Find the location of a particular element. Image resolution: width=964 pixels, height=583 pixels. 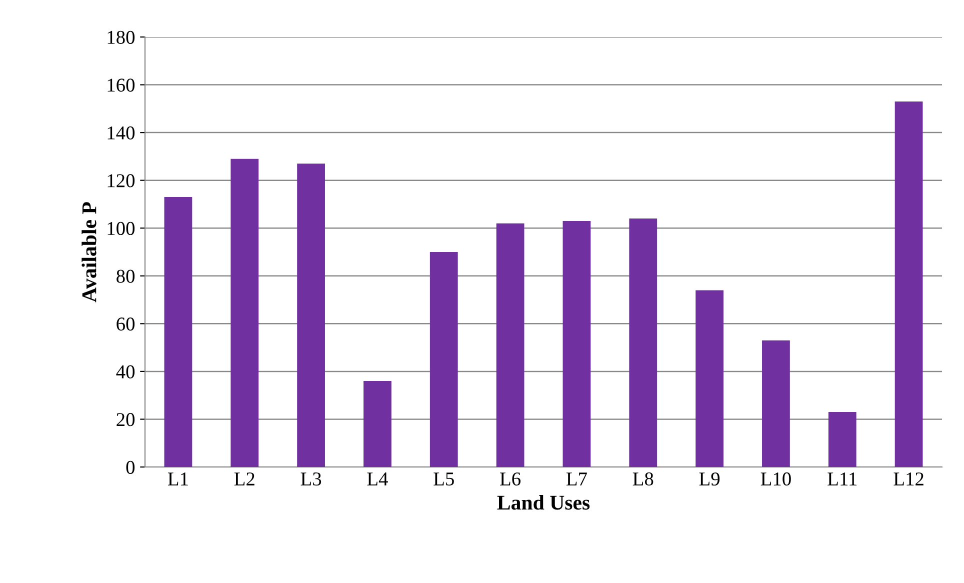

x-tick-label: L8 is located at coordinates (643, 479).